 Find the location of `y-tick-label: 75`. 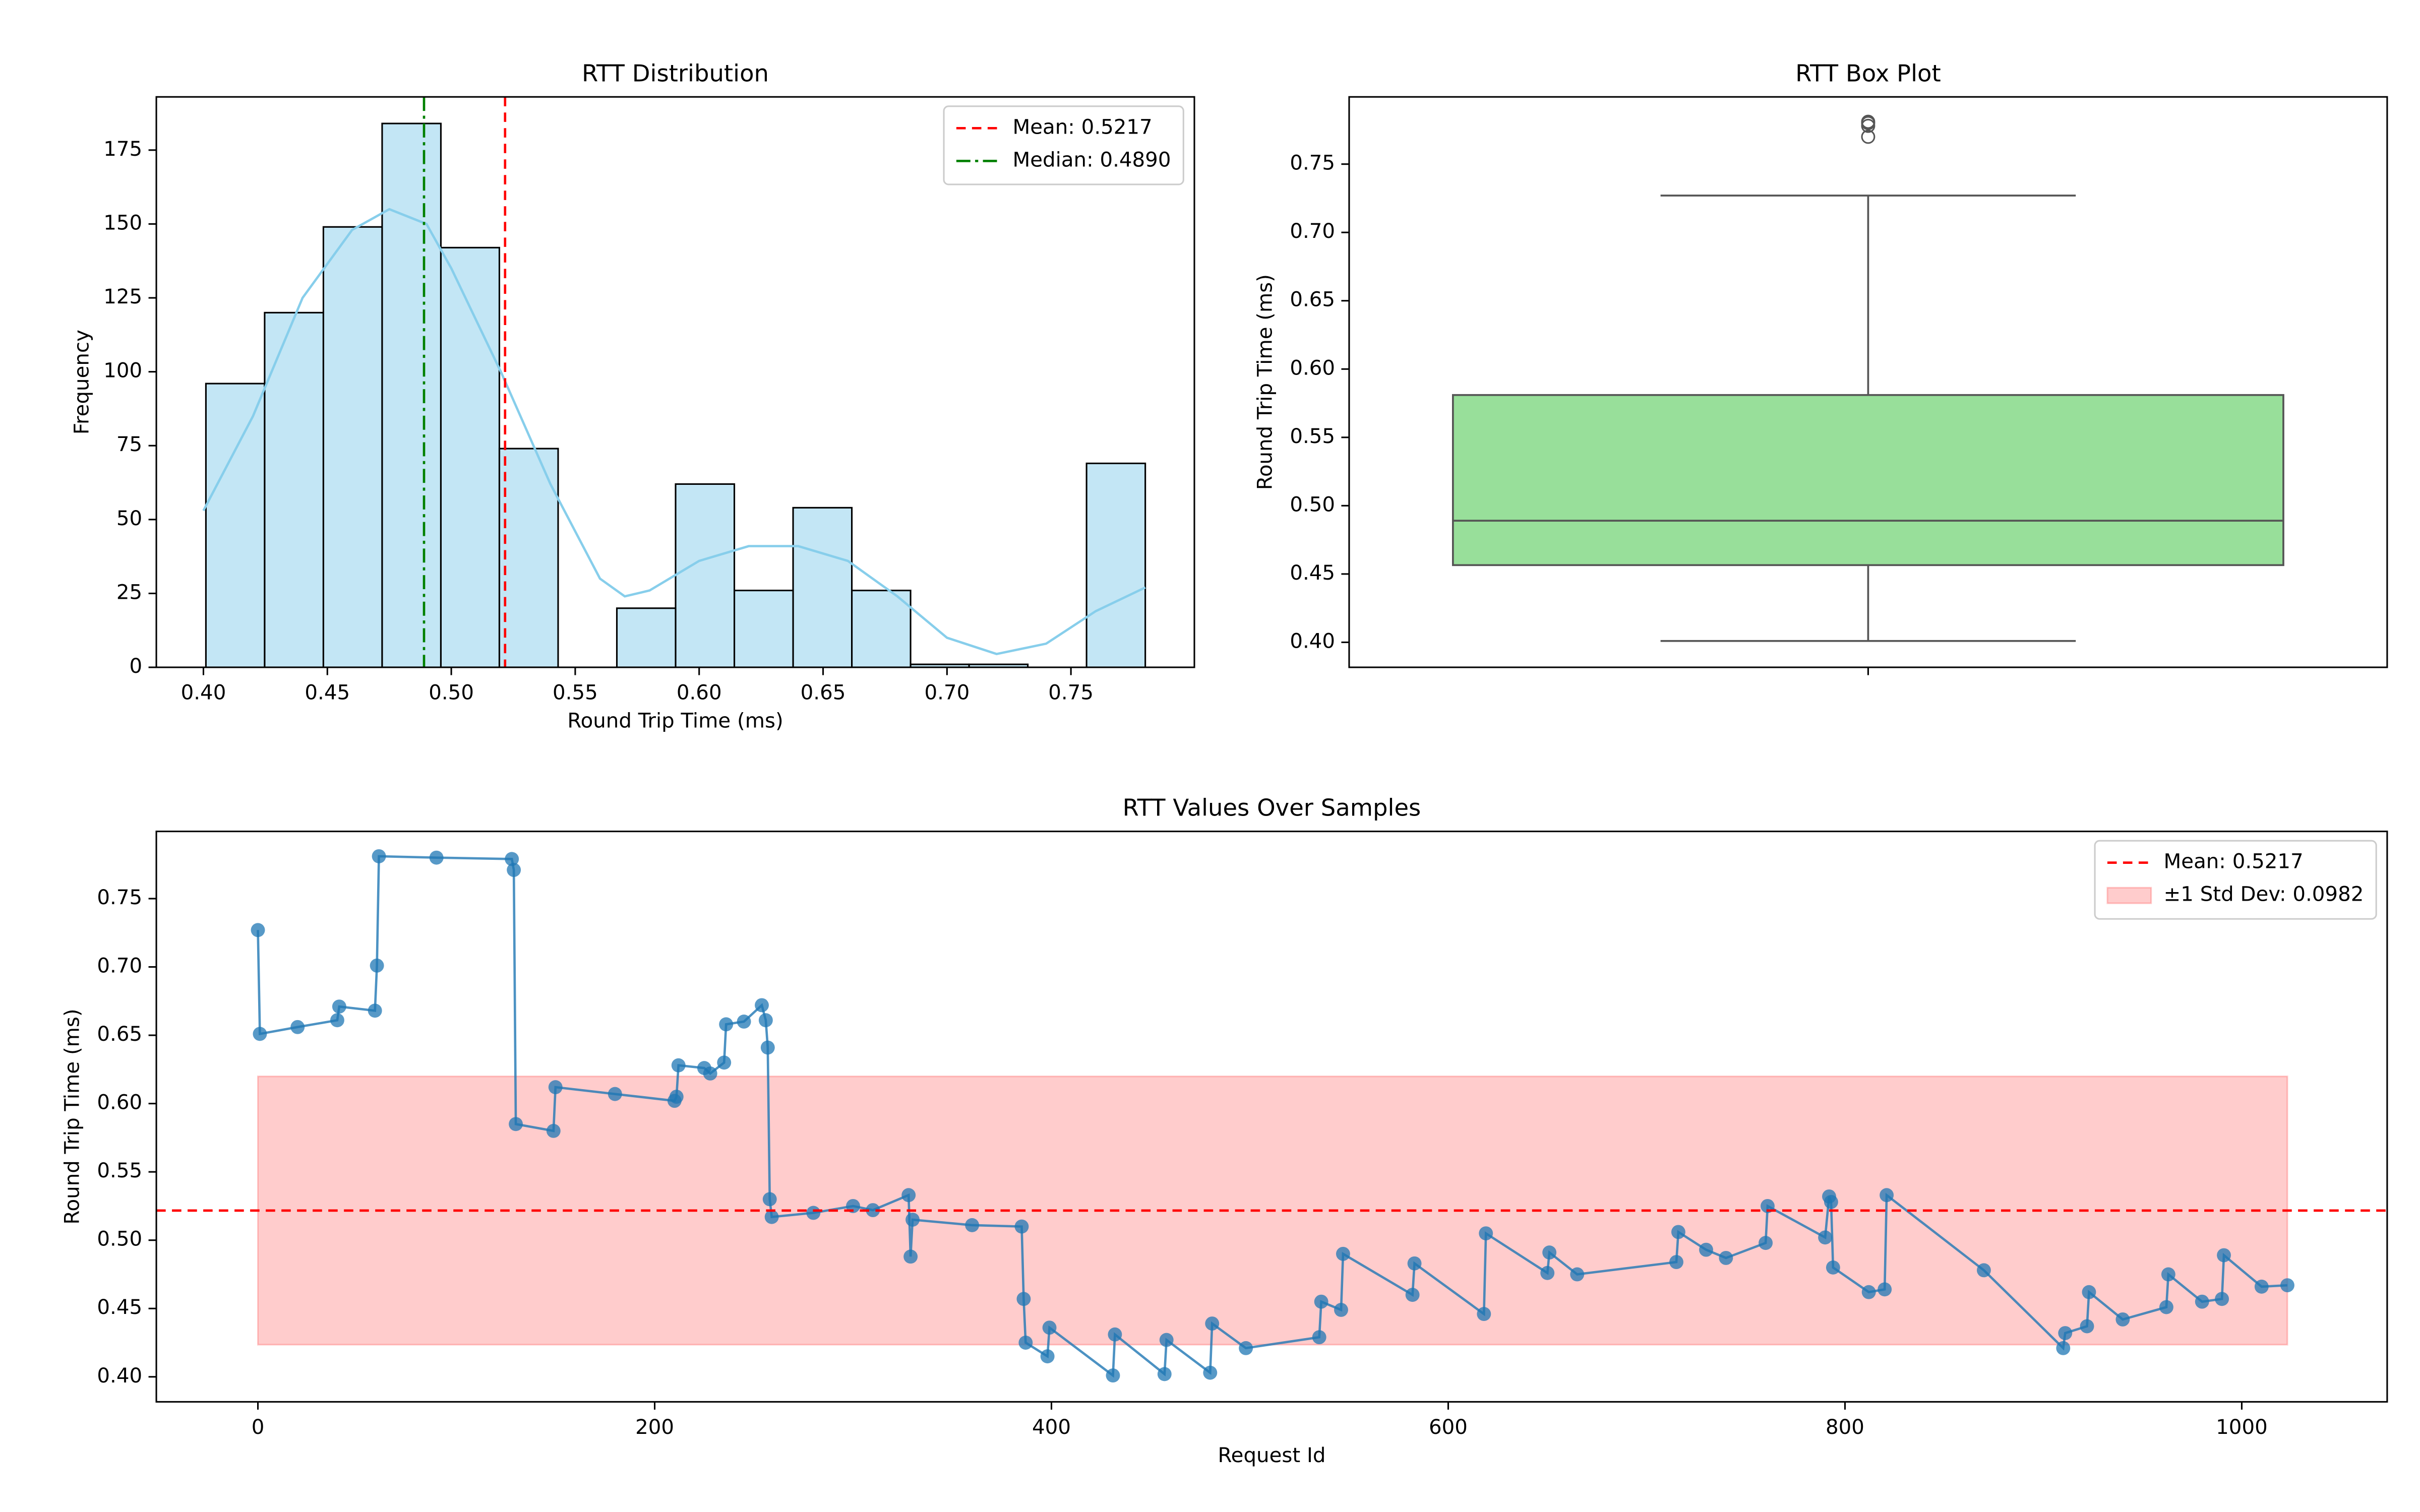

y-tick-label: 75 is located at coordinates (129, 444).